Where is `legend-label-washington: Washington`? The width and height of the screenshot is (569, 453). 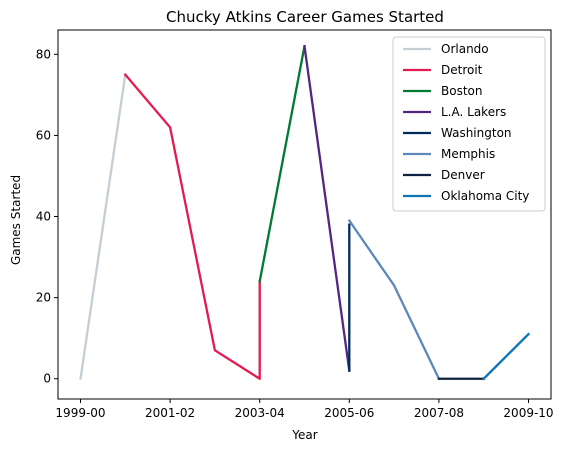 legend-label-washington: Washington is located at coordinates (476, 133).